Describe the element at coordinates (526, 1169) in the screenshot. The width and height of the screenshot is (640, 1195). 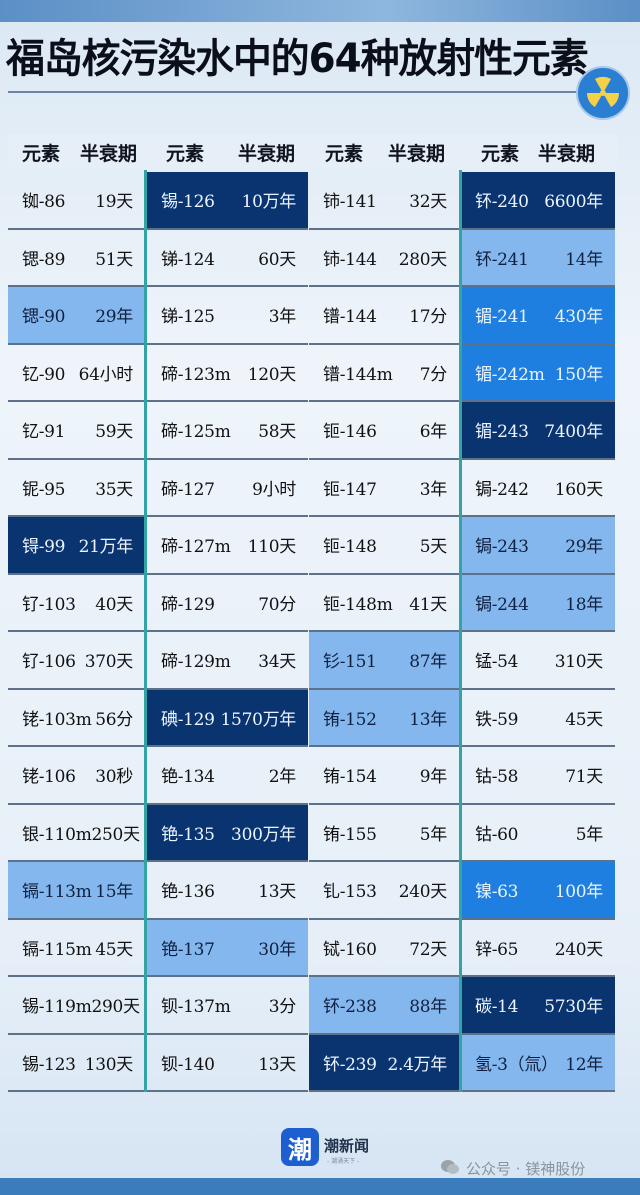
I see `watermark: 公众号 · 镁神股份` at that location.